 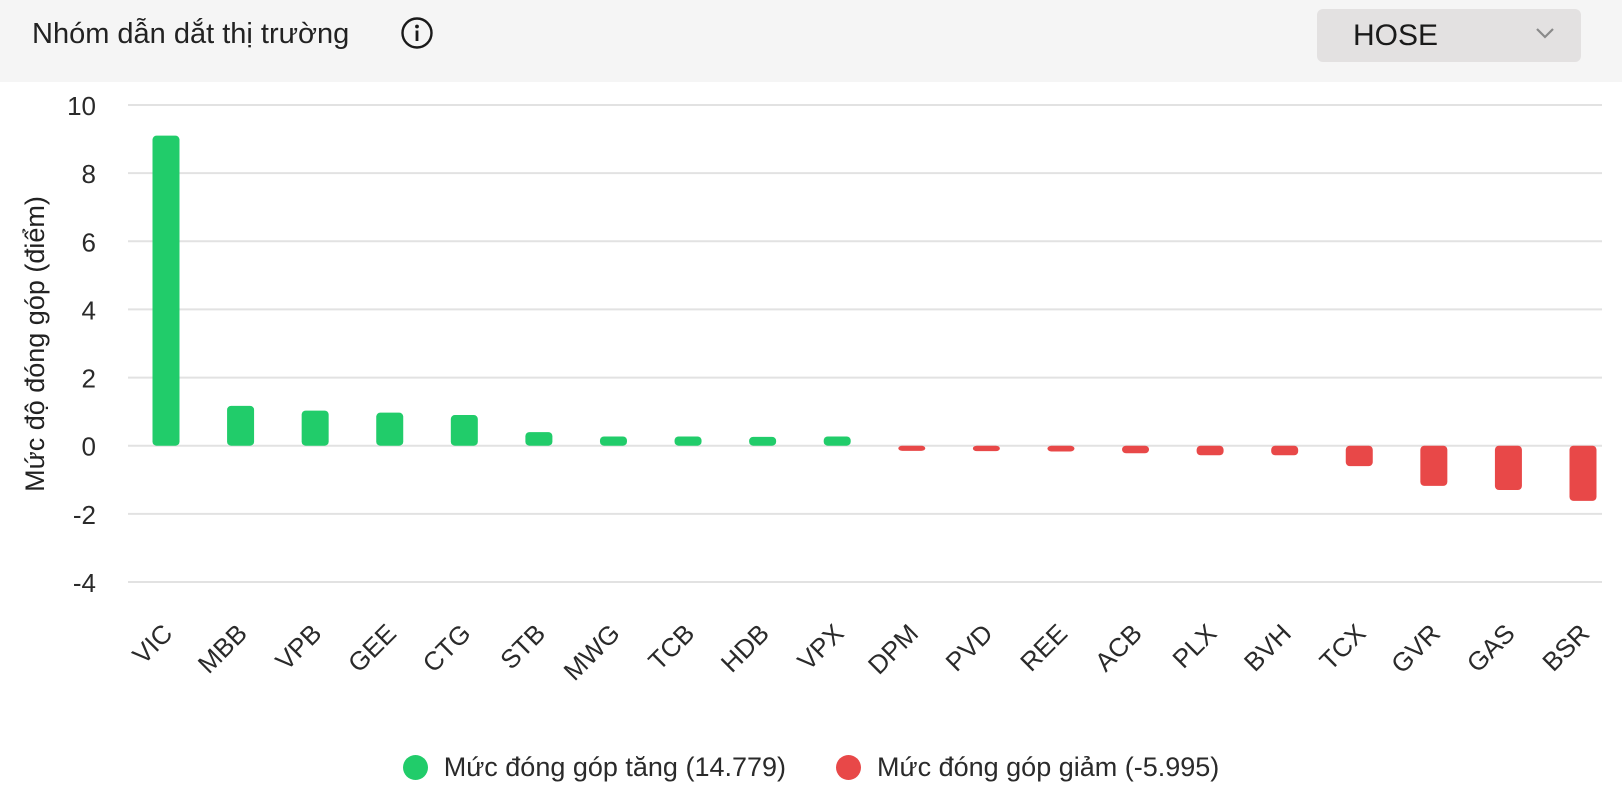 I want to click on bar-gvr, so click(x=1434, y=465).